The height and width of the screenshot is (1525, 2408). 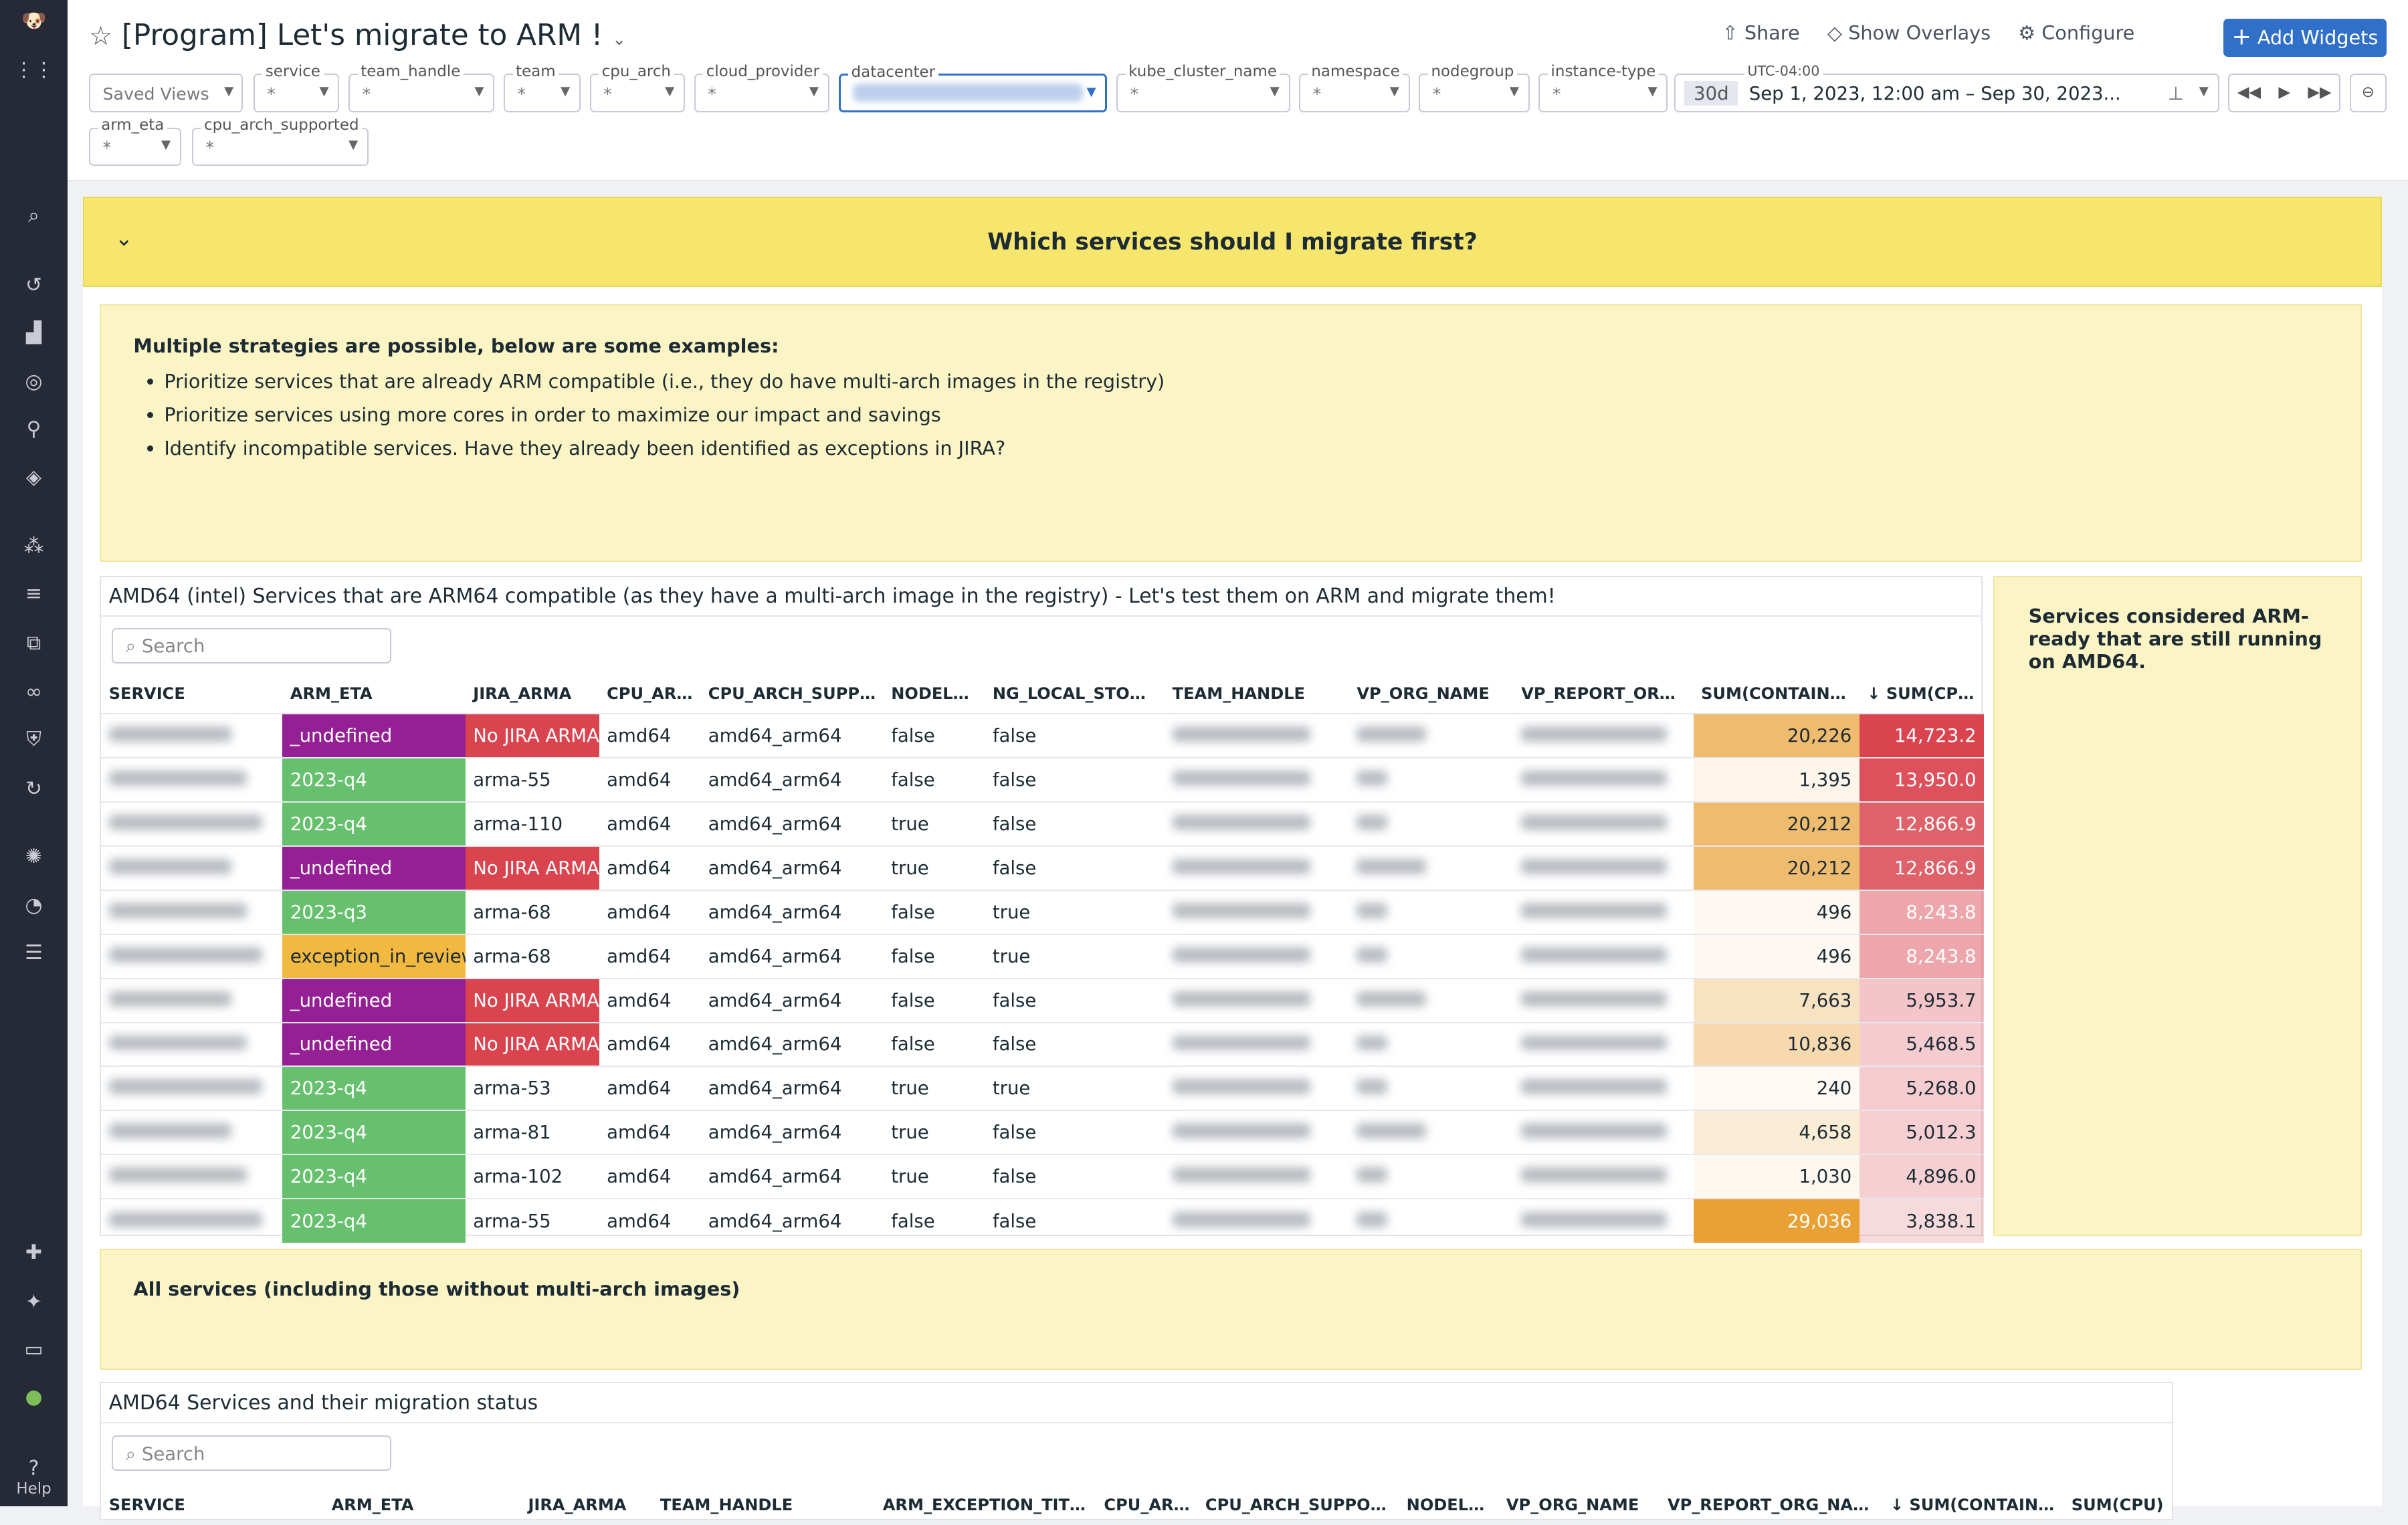 I want to click on share-button: ⇧ Share, so click(x=1761, y=32).